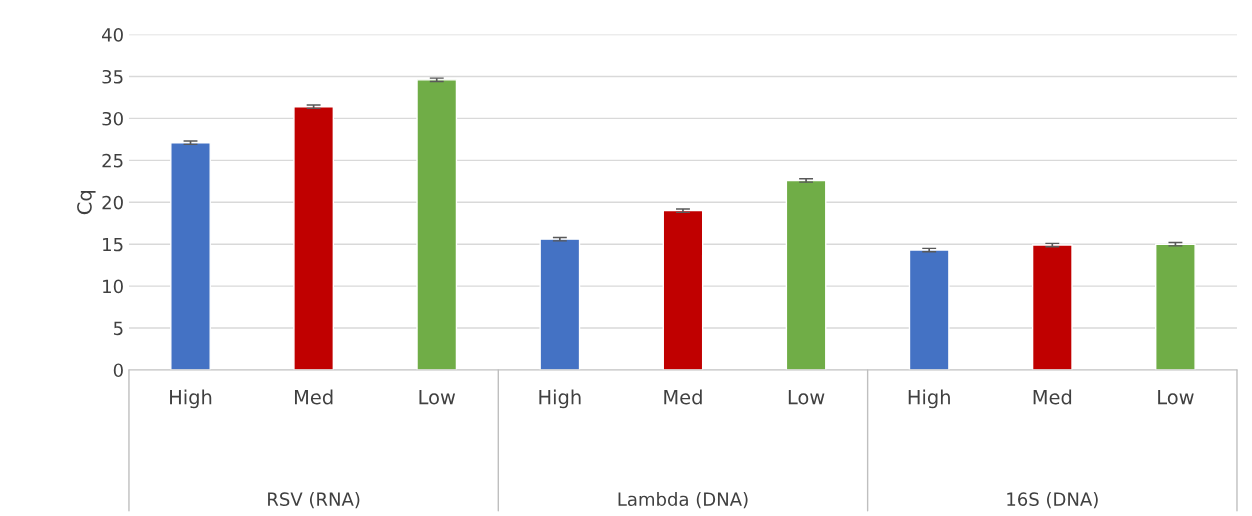 Image resolution: width=1252 pixels, height=516 pixels. Describe the element at coordinates (113, 244) in the screenshot. I see `y-tick-label: 15` at that location.